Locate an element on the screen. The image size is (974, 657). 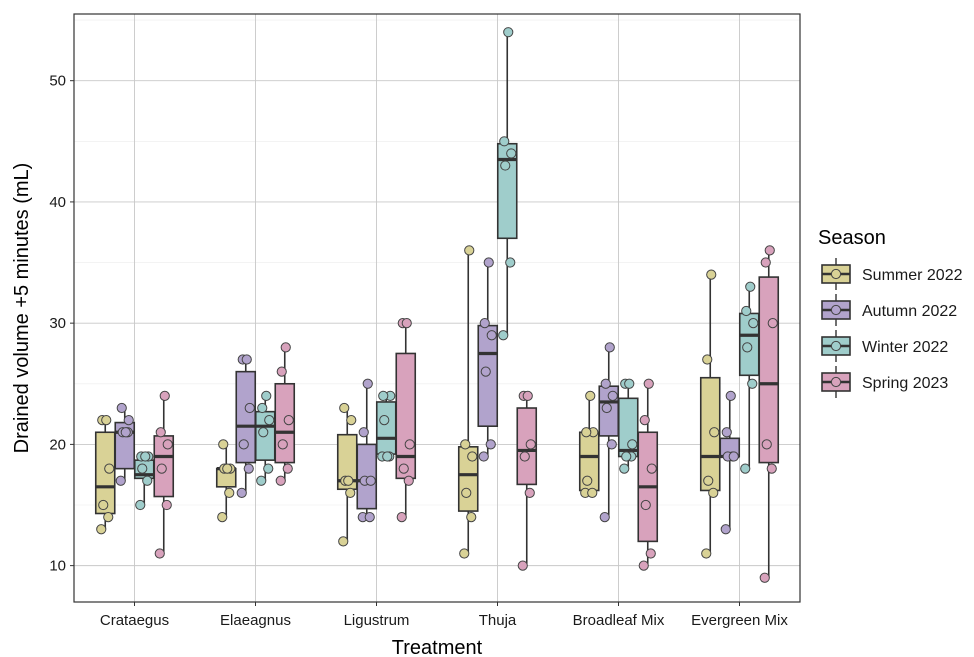
box-autumn-2022-evergreen-mix is located at coordinates (730, 462).